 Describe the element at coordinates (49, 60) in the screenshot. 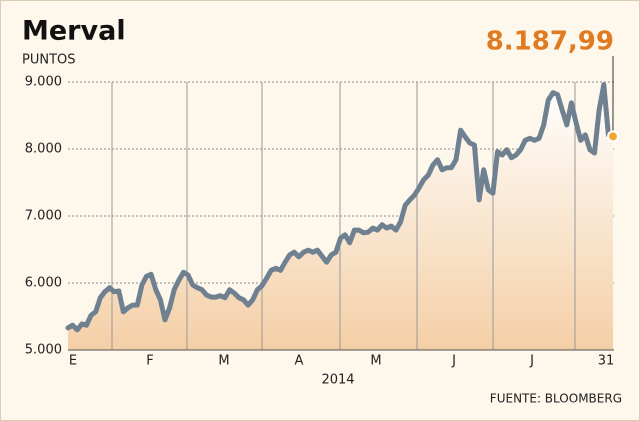

I see `subtitle: PUNTOS` at that location.